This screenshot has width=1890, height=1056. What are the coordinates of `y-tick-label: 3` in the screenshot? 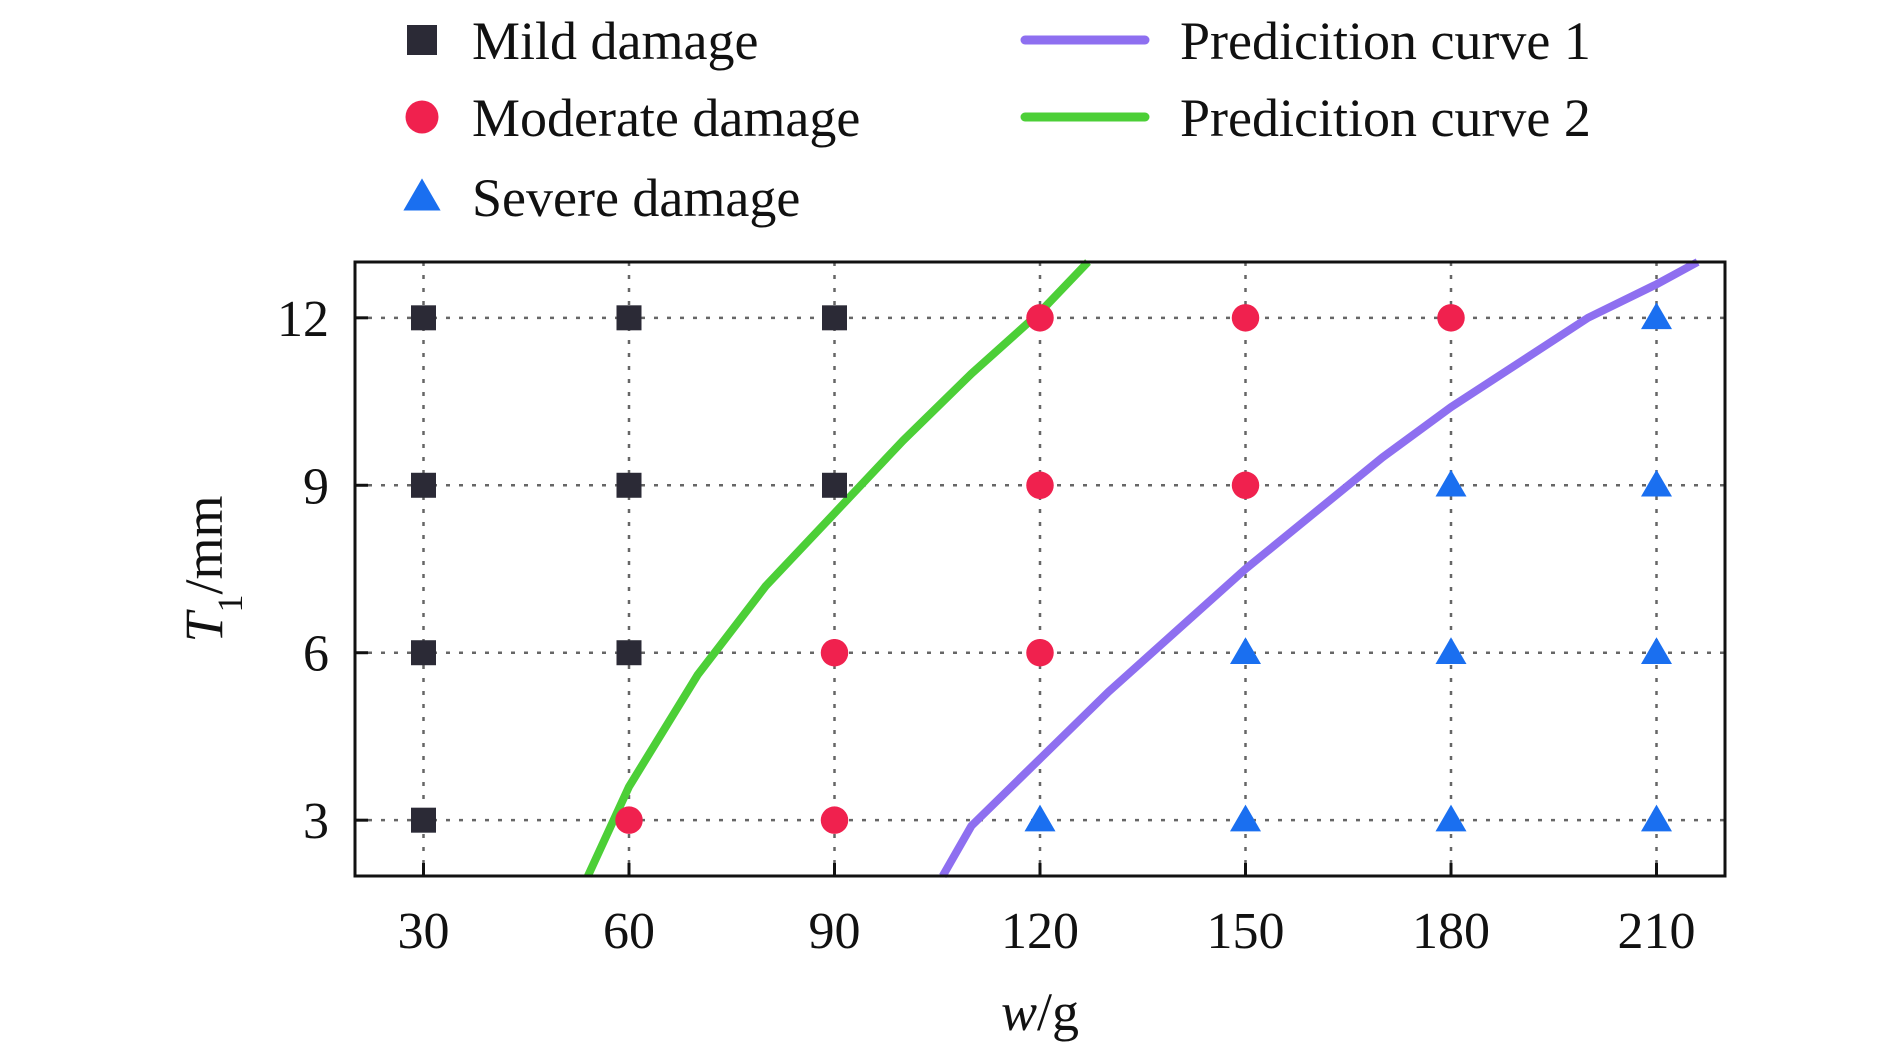 It's located at (316, 821).